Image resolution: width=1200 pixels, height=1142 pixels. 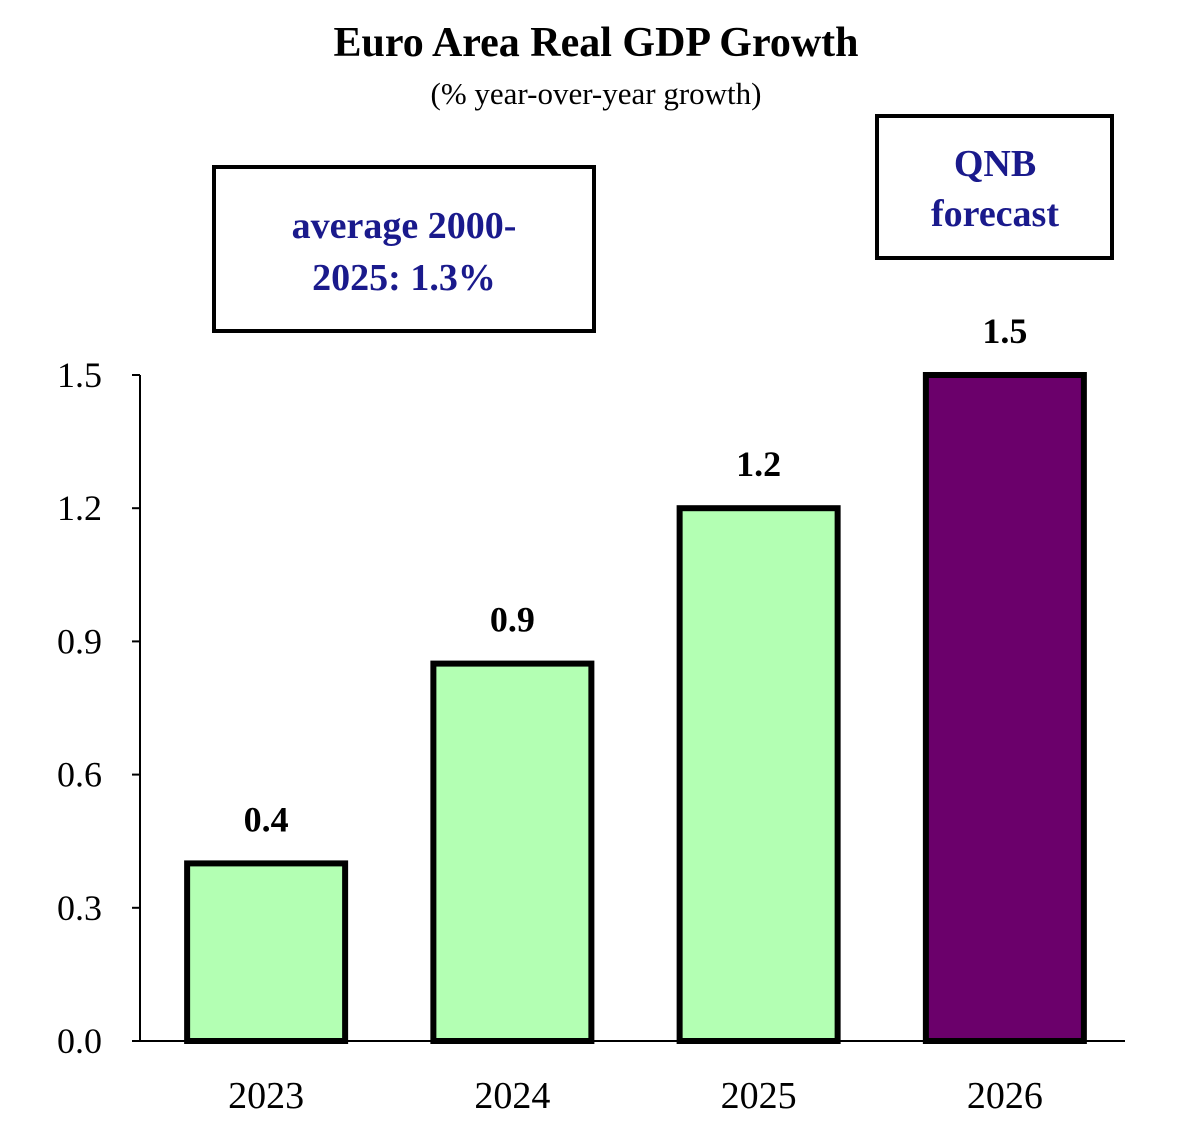 I want to click on data-label-2023: 0.4, so click(x=266, y=819).